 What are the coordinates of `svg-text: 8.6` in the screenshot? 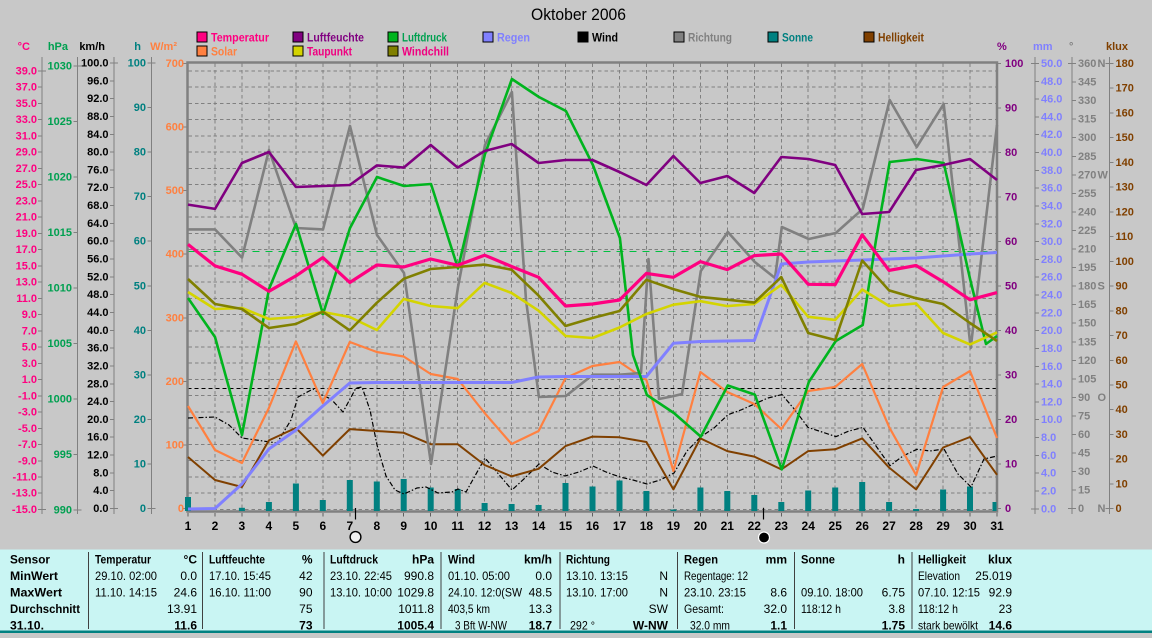 It's located at (778, 593).